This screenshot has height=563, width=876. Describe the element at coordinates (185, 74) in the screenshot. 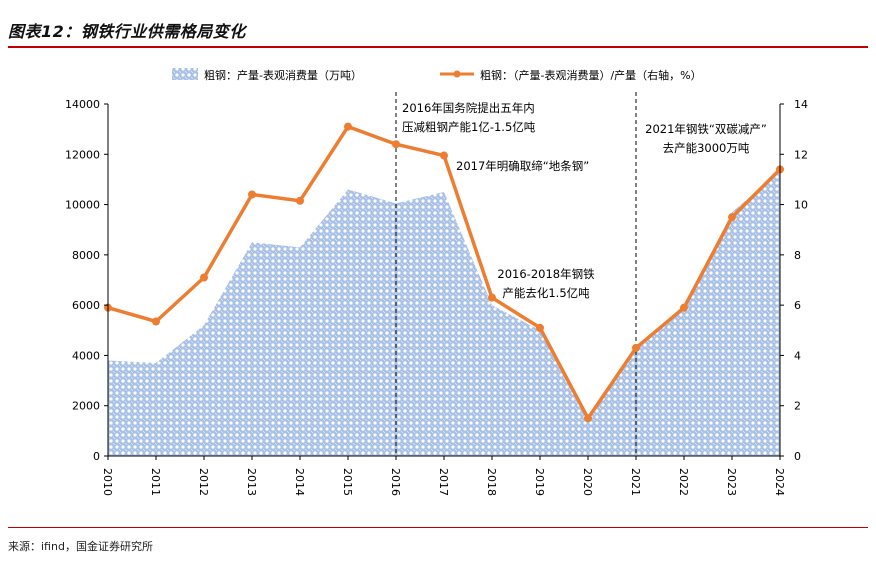

I see `legend-area-swatch` at that location.